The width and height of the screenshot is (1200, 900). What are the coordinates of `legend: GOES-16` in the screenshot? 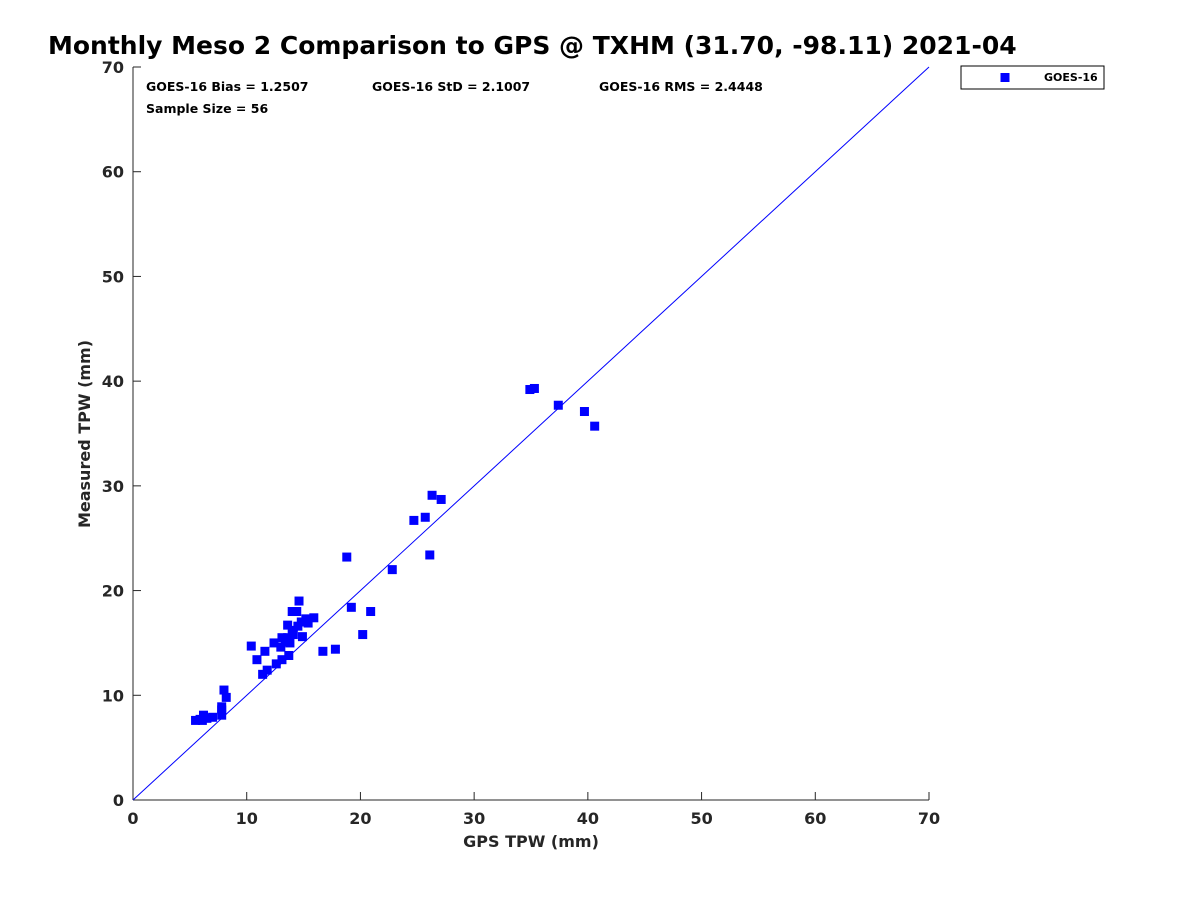 It's located at (1032, 77).